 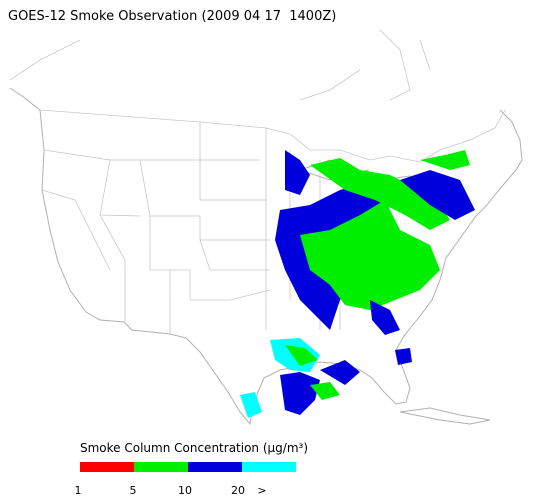 I want to click on cuba, so click(x=445, y=416).